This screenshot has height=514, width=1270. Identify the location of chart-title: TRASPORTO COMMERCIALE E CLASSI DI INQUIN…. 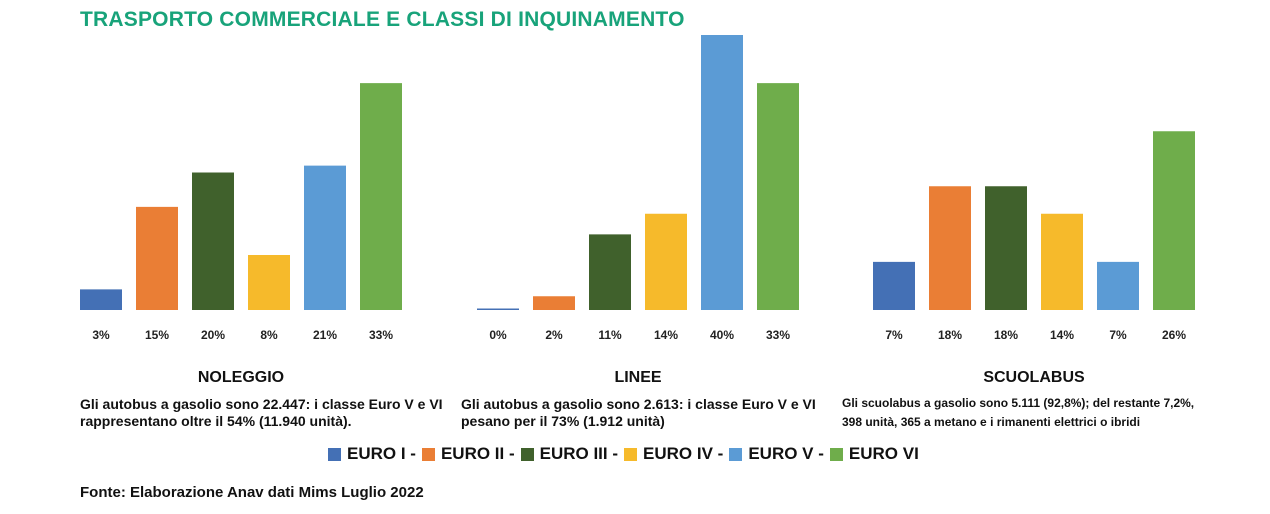
(382, 19).